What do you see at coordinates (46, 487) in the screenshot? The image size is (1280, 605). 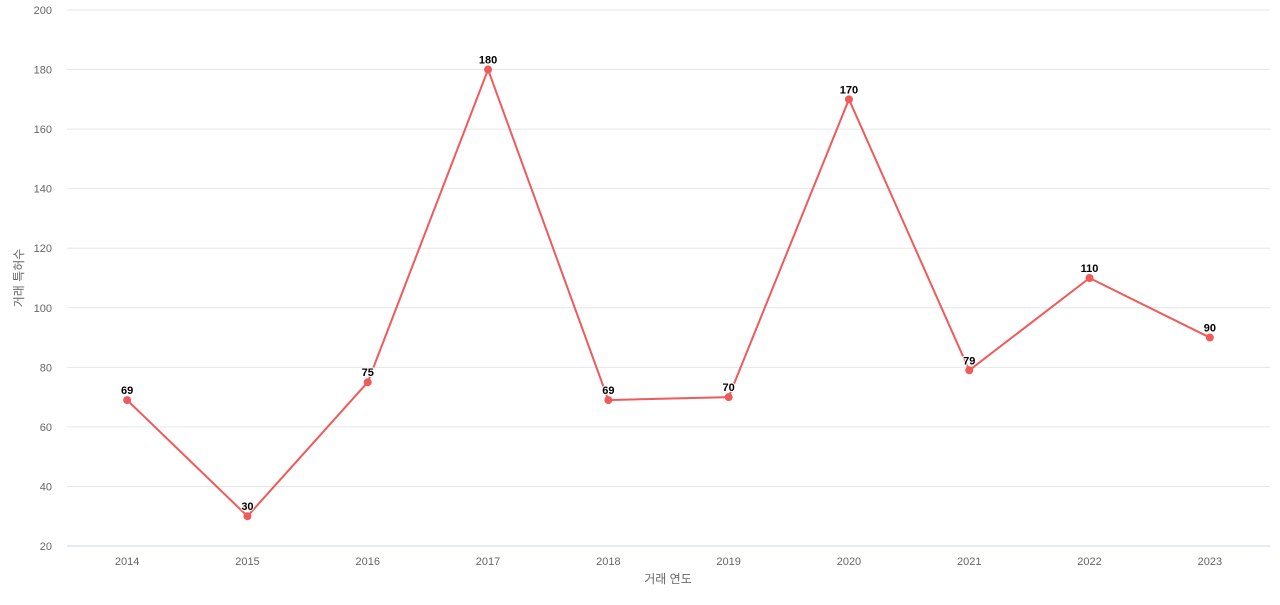 I see `y-tick-label: 40` at bounding box center [46, 487].